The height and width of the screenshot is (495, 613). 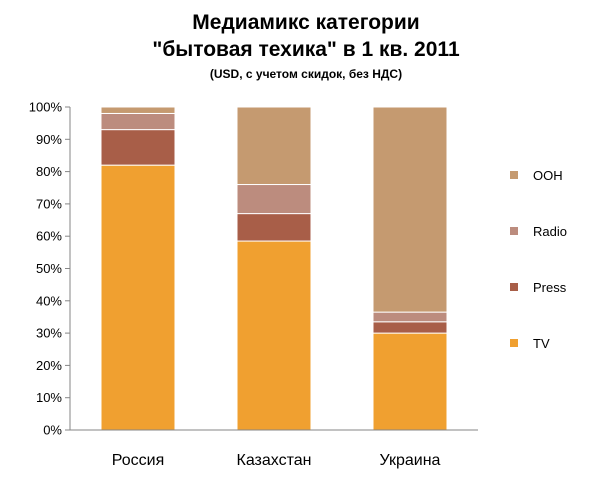 What do you see at coordinates (410, 460) in the screenshot?
I see `x-tick-label: Украина` at bounding box center [410, 460].